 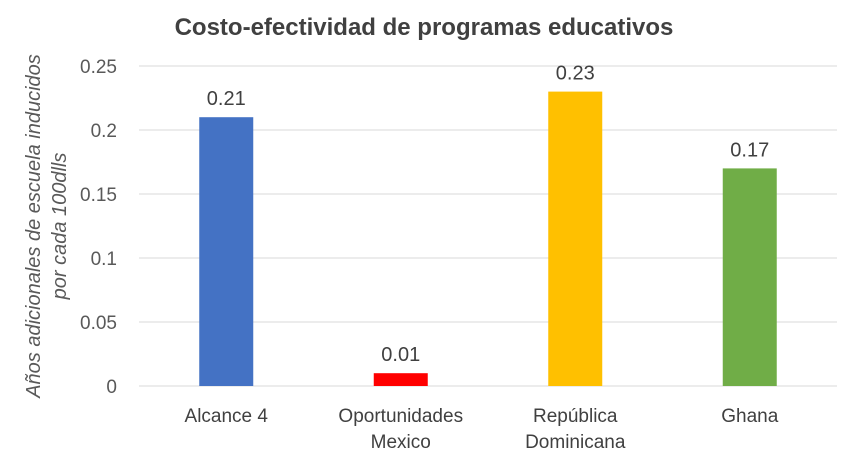 What do you see at coordinates (400, 416) in the screenshot?
I see `x-category-label: Oportunidades` at bounding box center [400, 416].